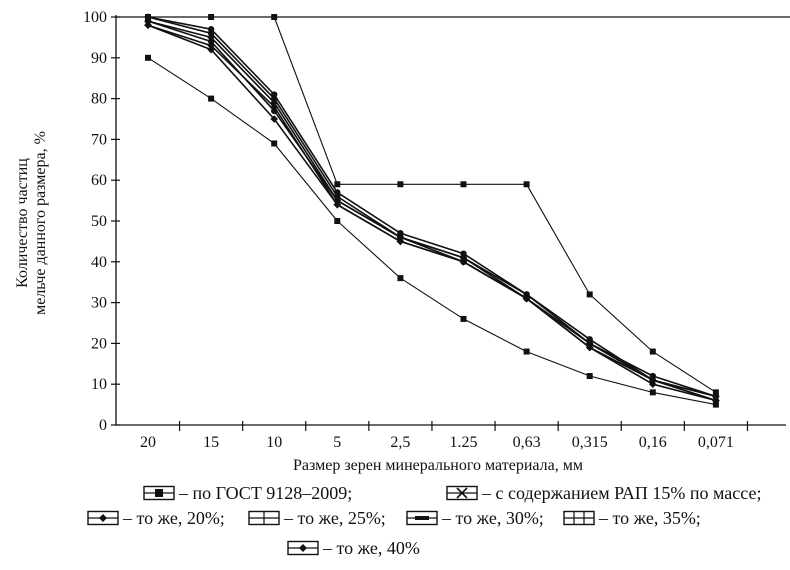 The height and width of the screenshot is (570, 790). I want to click on x-tick-label: 1.25, so click(464, 442).